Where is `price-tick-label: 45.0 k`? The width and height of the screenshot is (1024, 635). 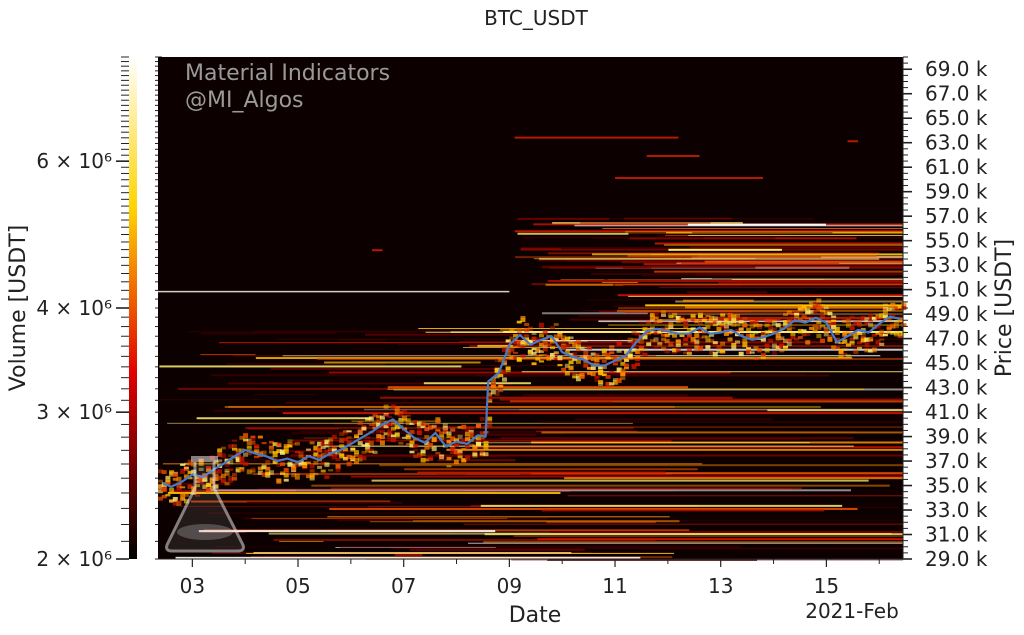 price-tick-label: 45.0 k is located at coordinates (956, 363).